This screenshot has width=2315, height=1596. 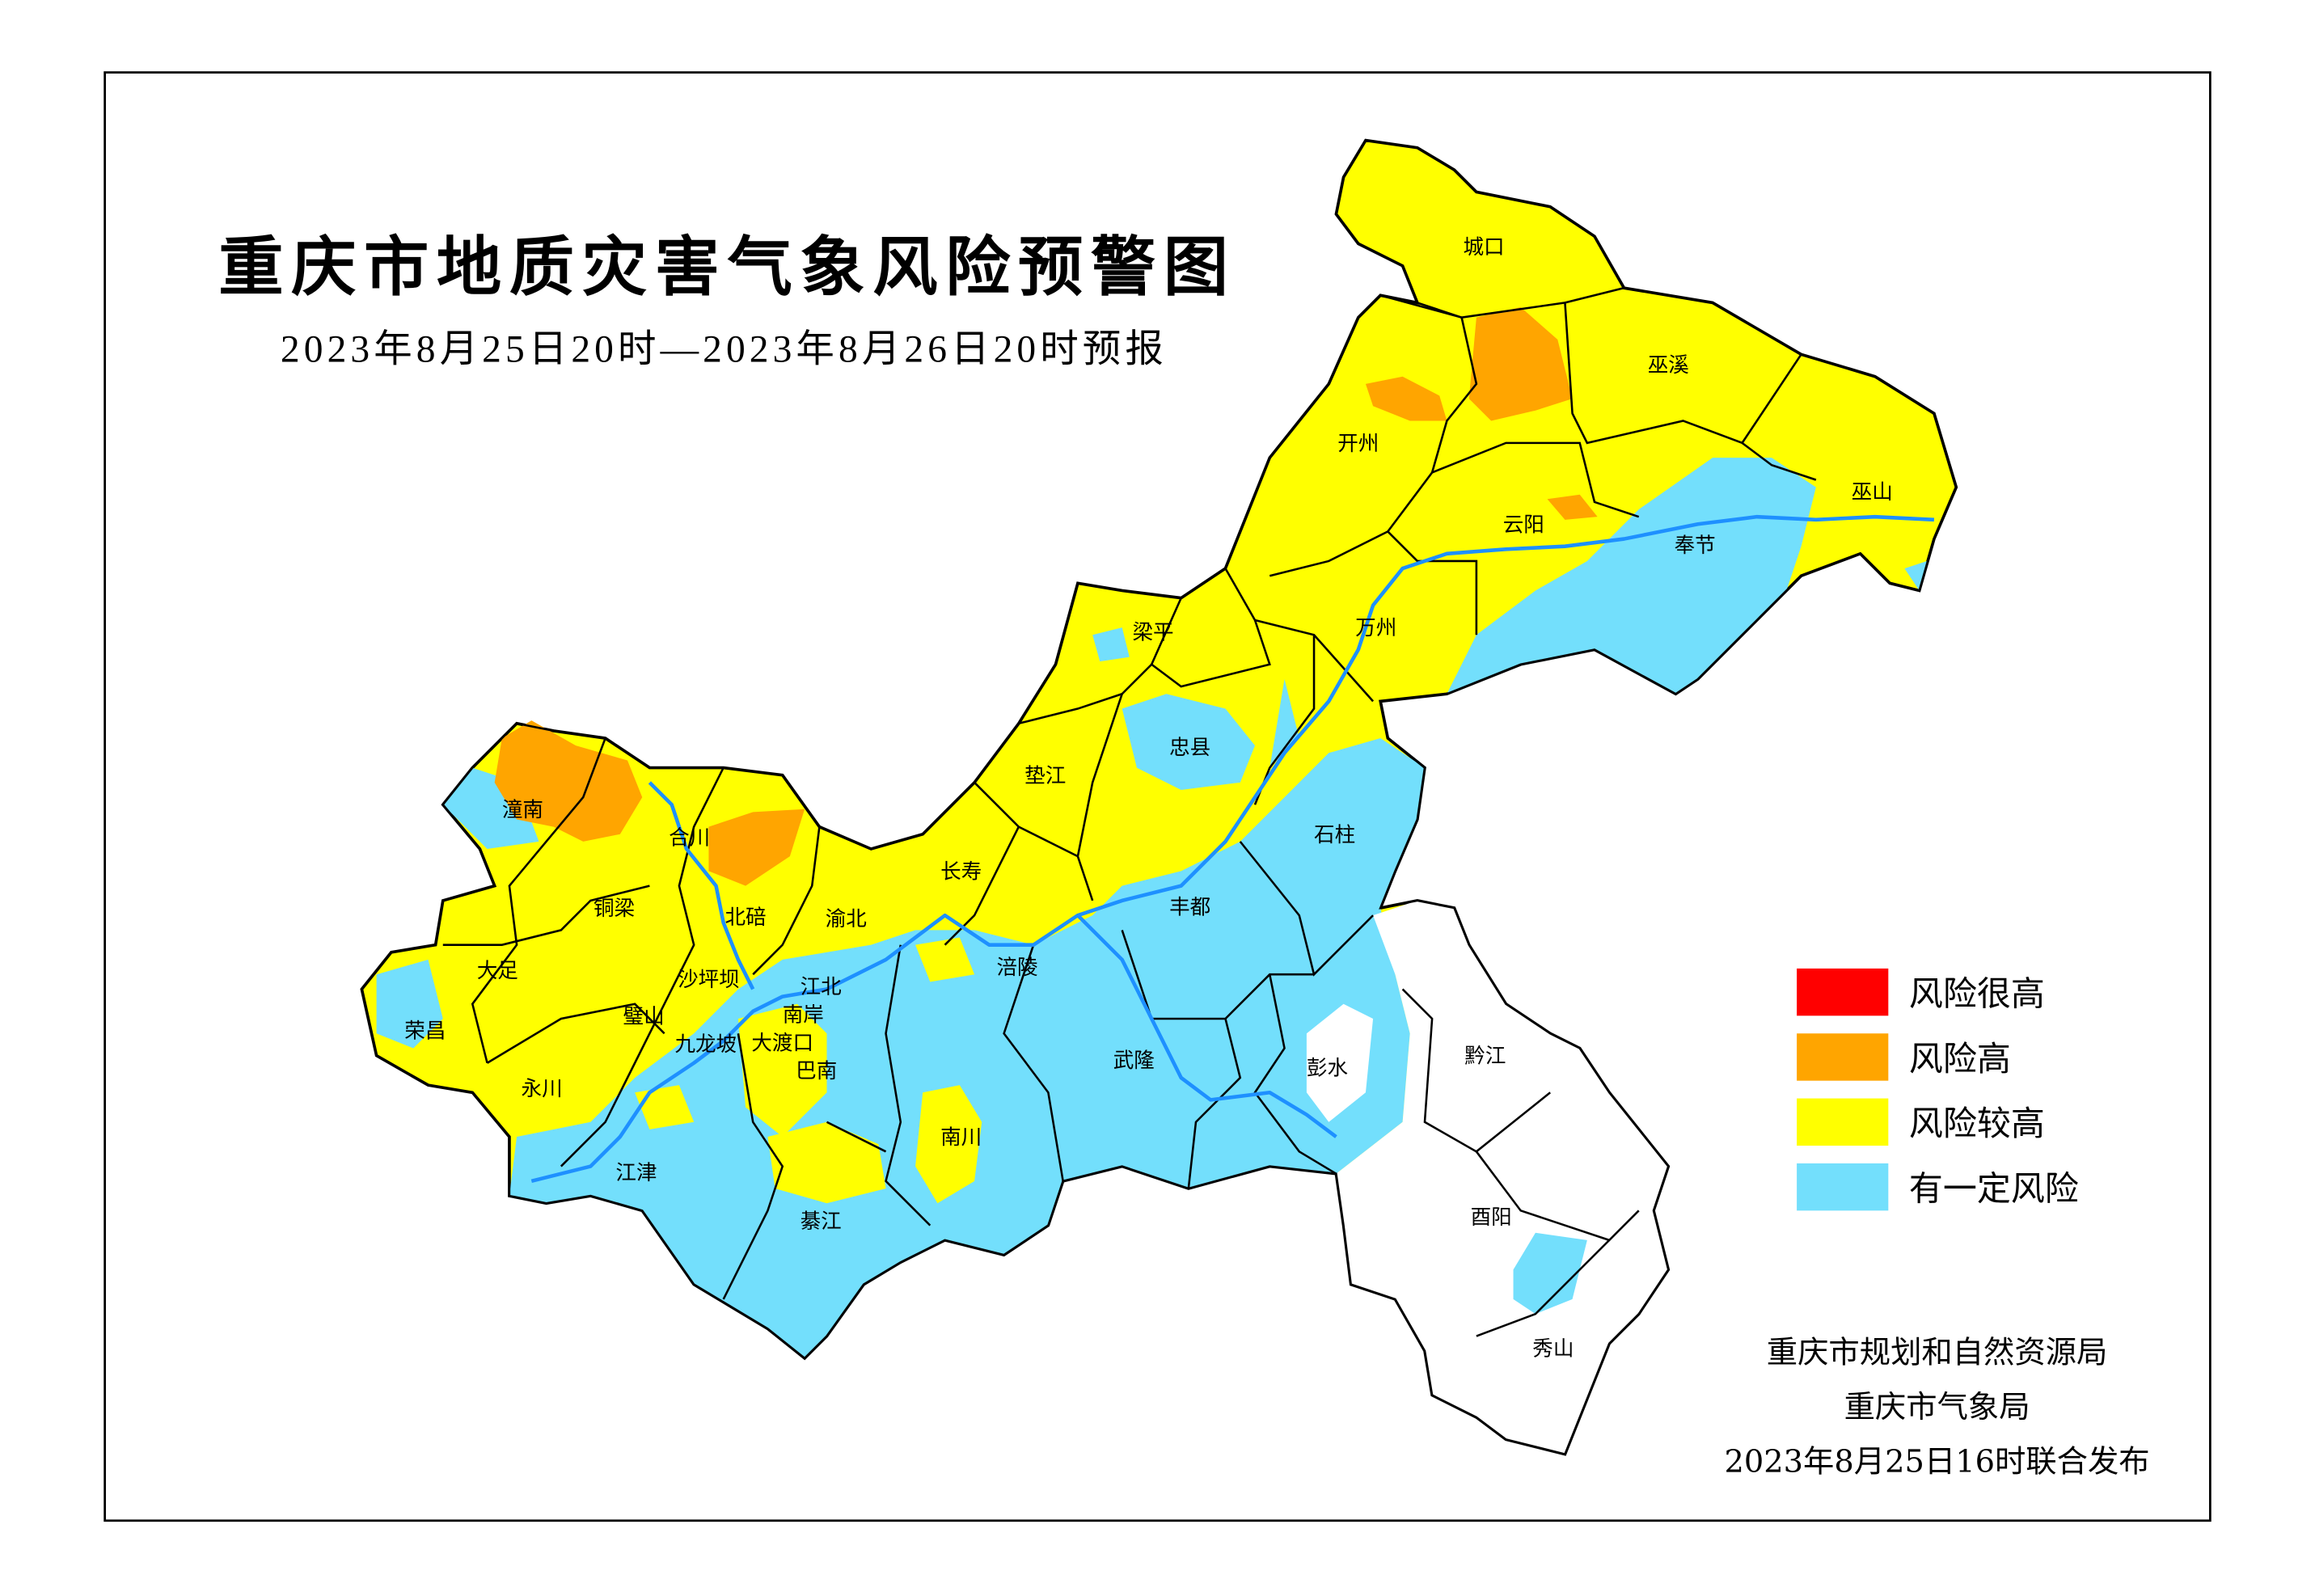 What do you see at coordinates (523, 810) in the screenshot?
I see `district-label: 潼南` at bounding box center [523, 810].